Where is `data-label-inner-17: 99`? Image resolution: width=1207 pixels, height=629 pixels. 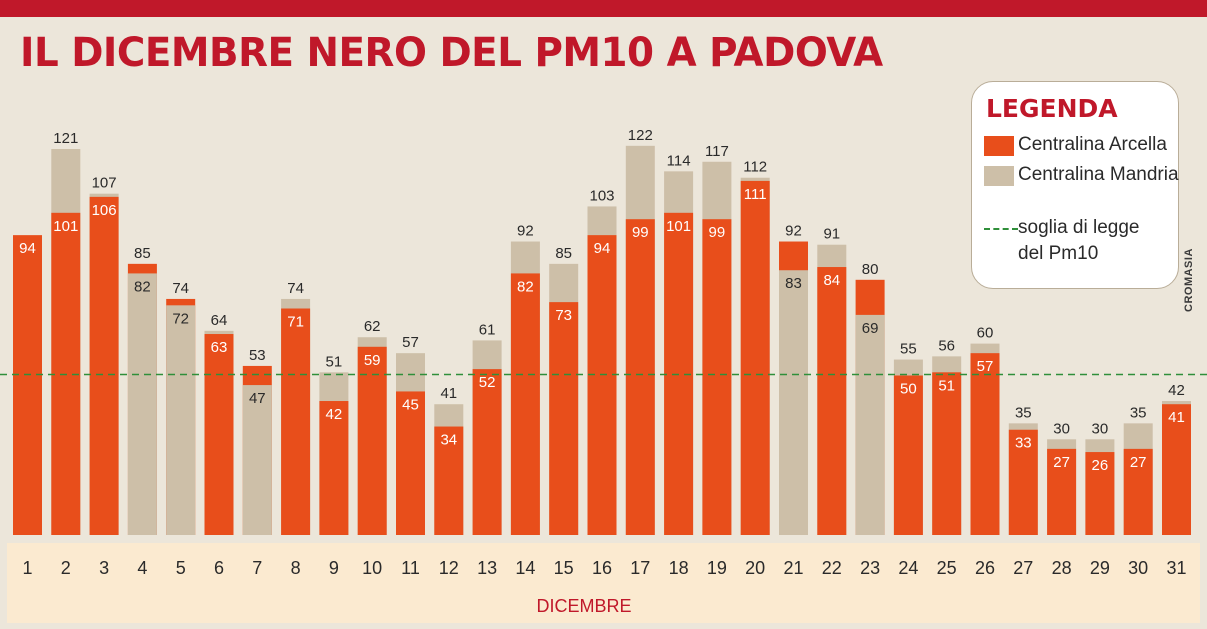 data-label-inner-17: 99 is located at coordinates (640, 232).